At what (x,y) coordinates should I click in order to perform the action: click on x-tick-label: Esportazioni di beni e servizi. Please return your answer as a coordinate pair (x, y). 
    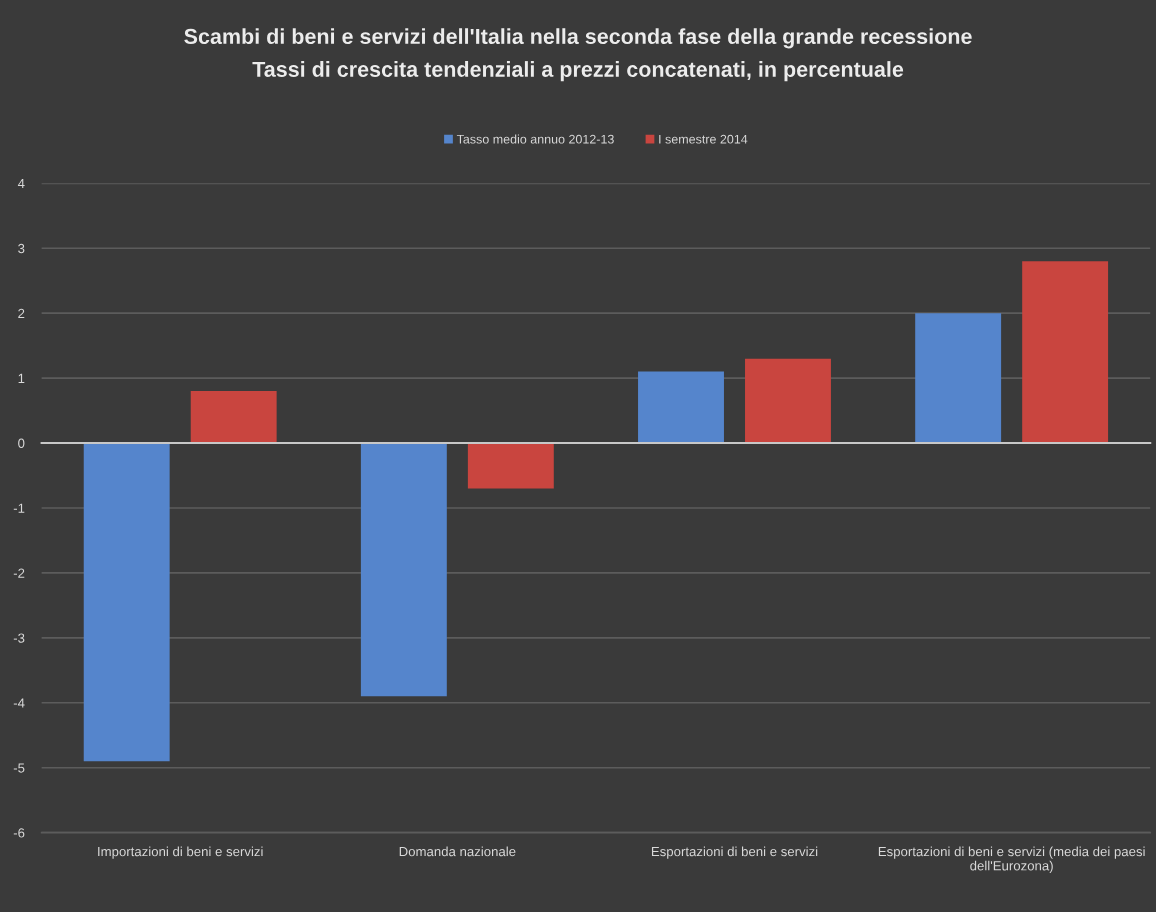
    Looking at the image, I should click on (734, 852).